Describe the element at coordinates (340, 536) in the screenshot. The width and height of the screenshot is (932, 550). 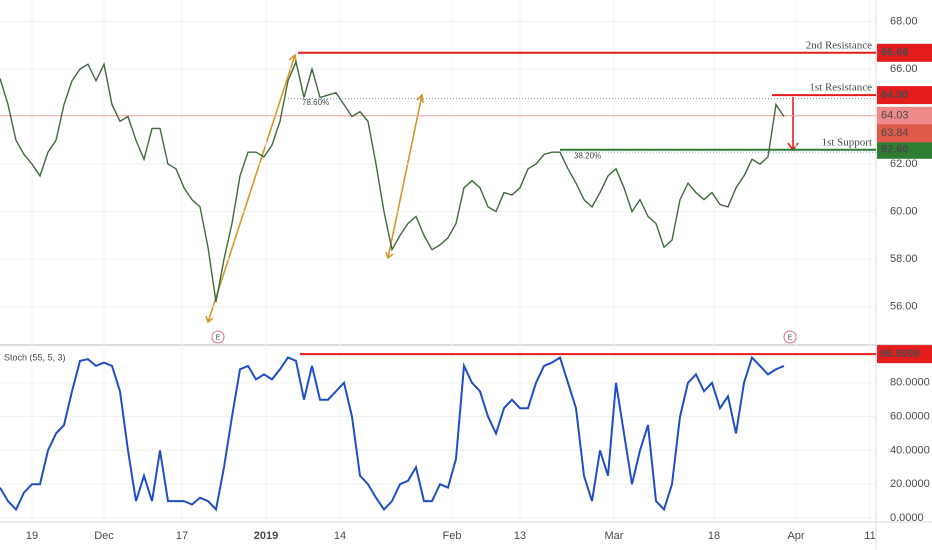
I see `x-tick-label: 14` at that location.